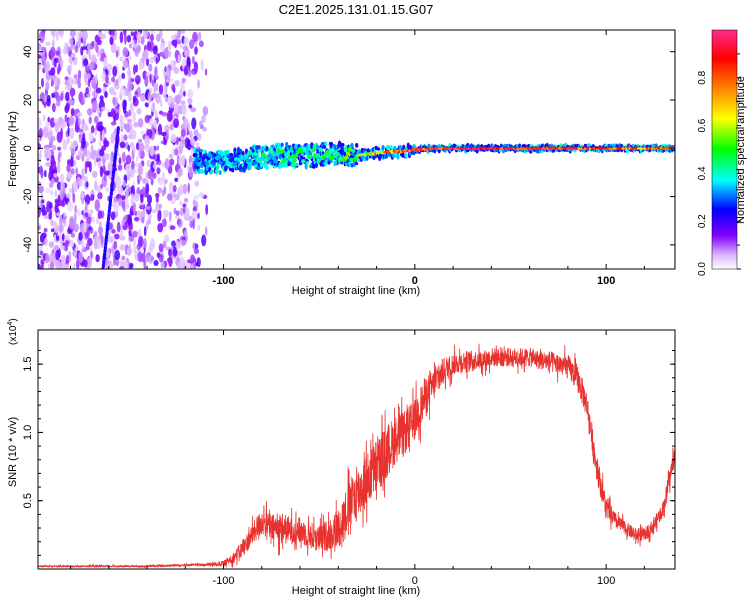  Describe the element at coordinates (702, 173) in the screenshot. I see `colorbar-tick-label: 0.4` at that location.